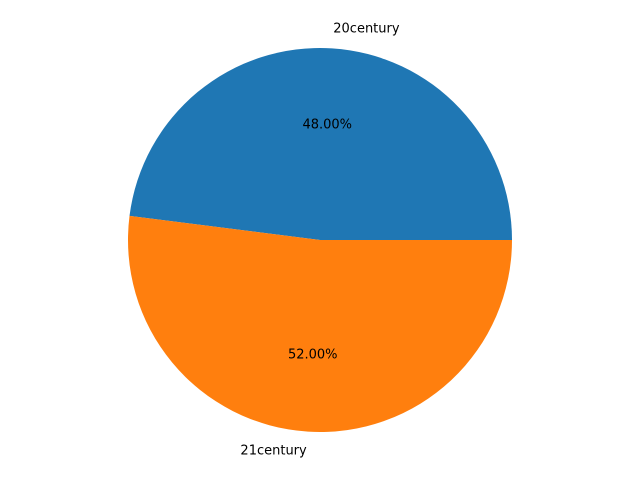 The height and width of the screenshot is (480, 640). What do you see at coordinates (313, 354) in the screenshot?
I see `percent-label-21century: 52.00%` at bounding box center [313, 354].